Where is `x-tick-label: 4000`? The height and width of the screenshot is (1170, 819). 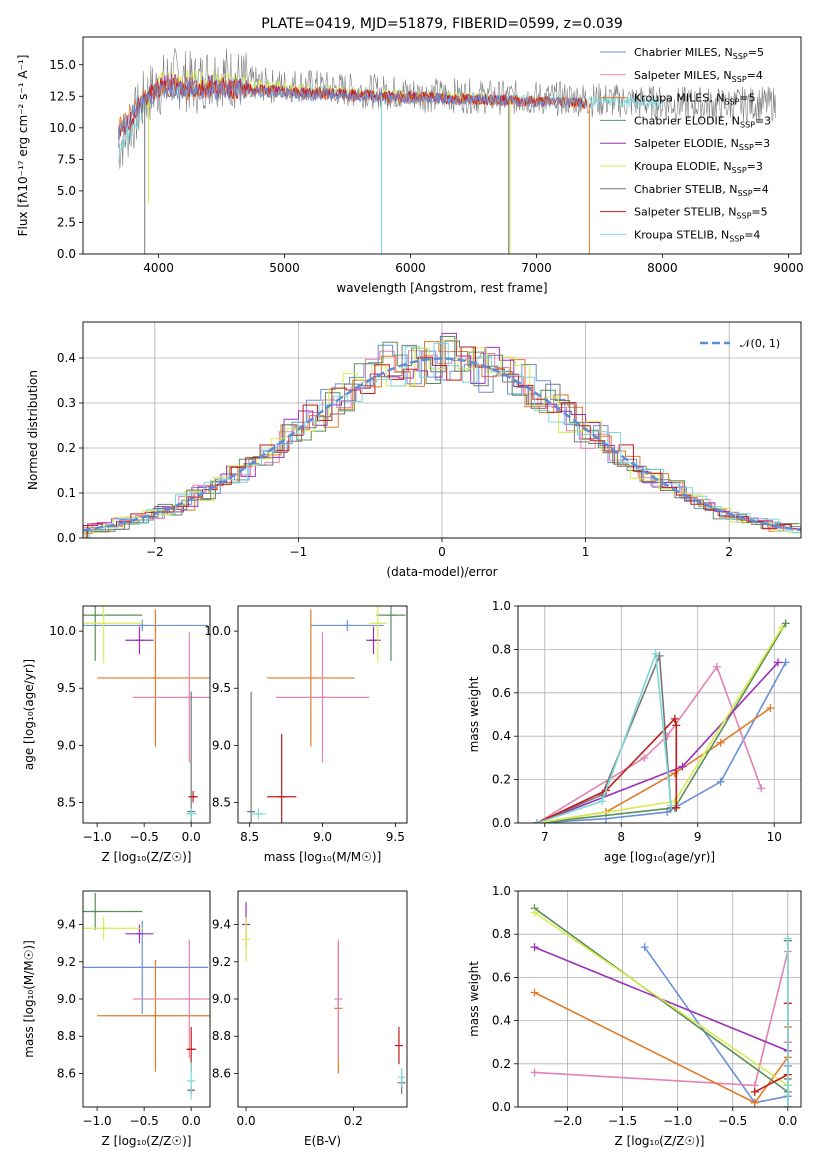 x-tick-label: 4000 is located at coordinates (158, 268).